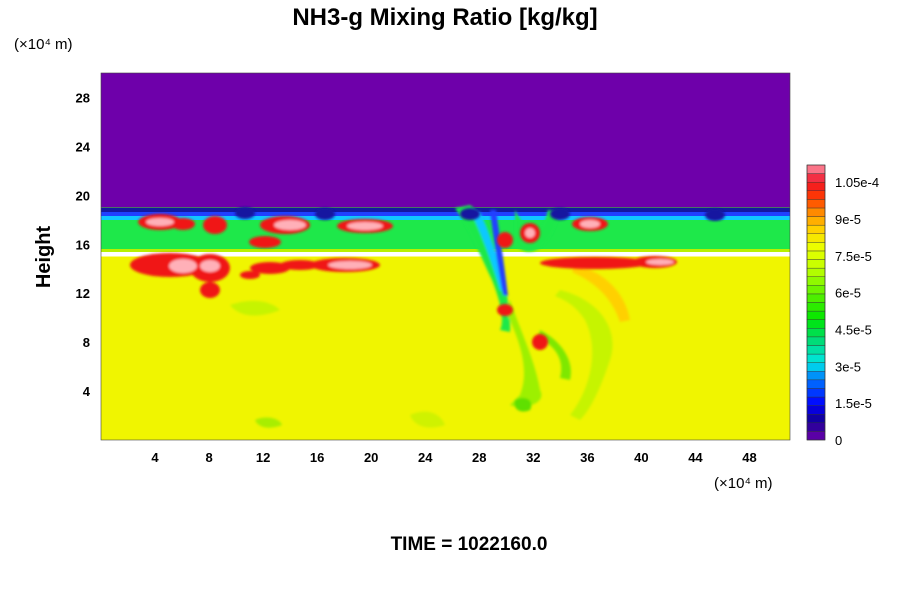 Image resolution: width=900 pixels, height=600 pixels. I want to click on colorbar: 0 1.5e-5 3e-5 4.5e-5 6e-5 7.5e-5 9e-5 1.05e-4, so click(842, 306).